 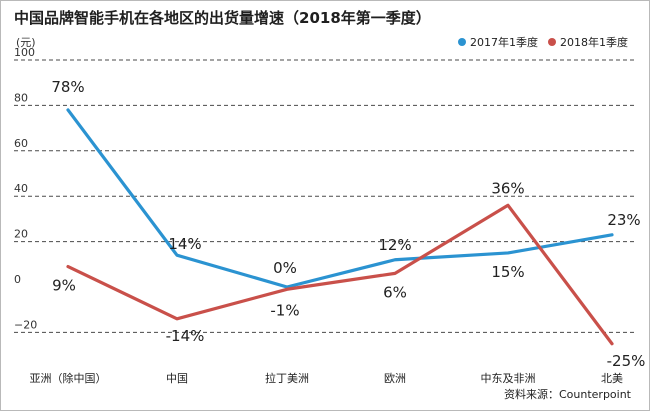 What do you see at coordinates (21, 97) in the screenshot?
I see `y-tick-label: 80` at bounding box center [21, 97].